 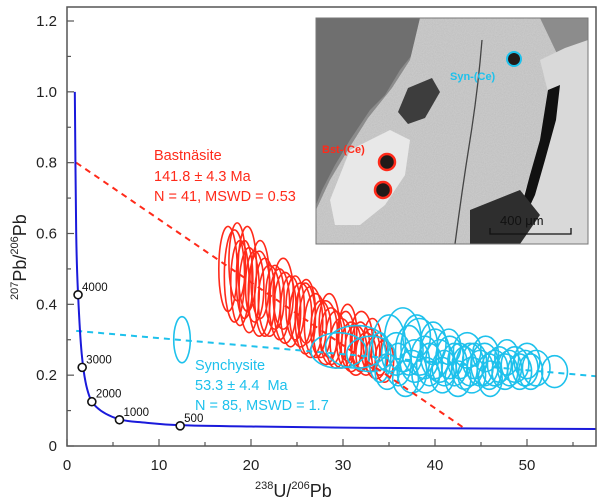 I want to click on x-tick-label: 20, so click(x=251, y=465).